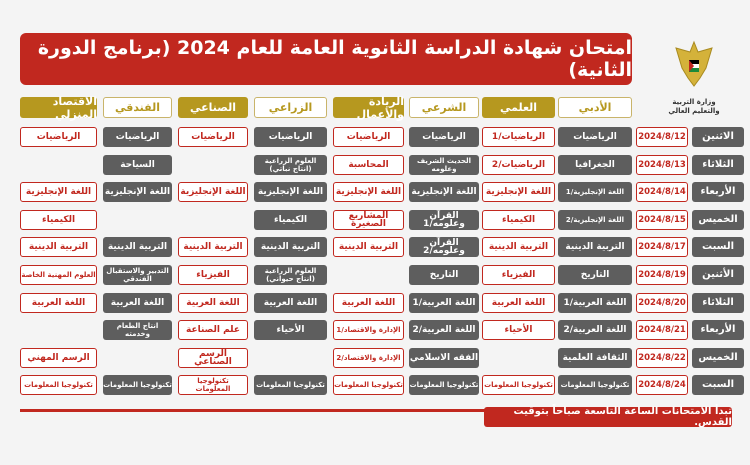 Image resolution: width=750 pixels, height=465 pixels. What do you see at coordinates (444, 357) in the screenshot?
I see `subject-cell: الفقه الاسلامي` at bounding box center [444, 357].